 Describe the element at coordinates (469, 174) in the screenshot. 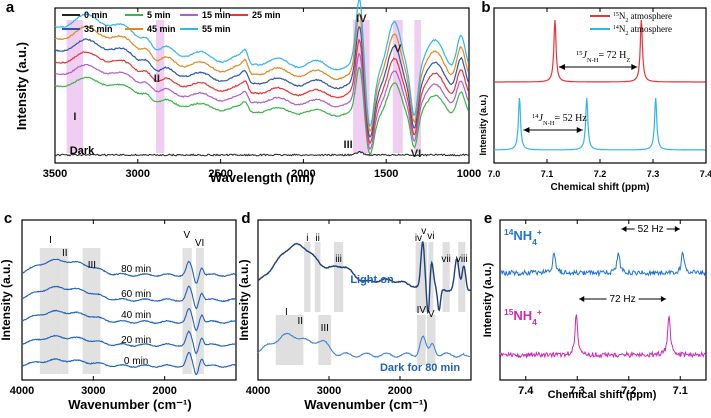

I see `x-tick-label: 1000` at that location.